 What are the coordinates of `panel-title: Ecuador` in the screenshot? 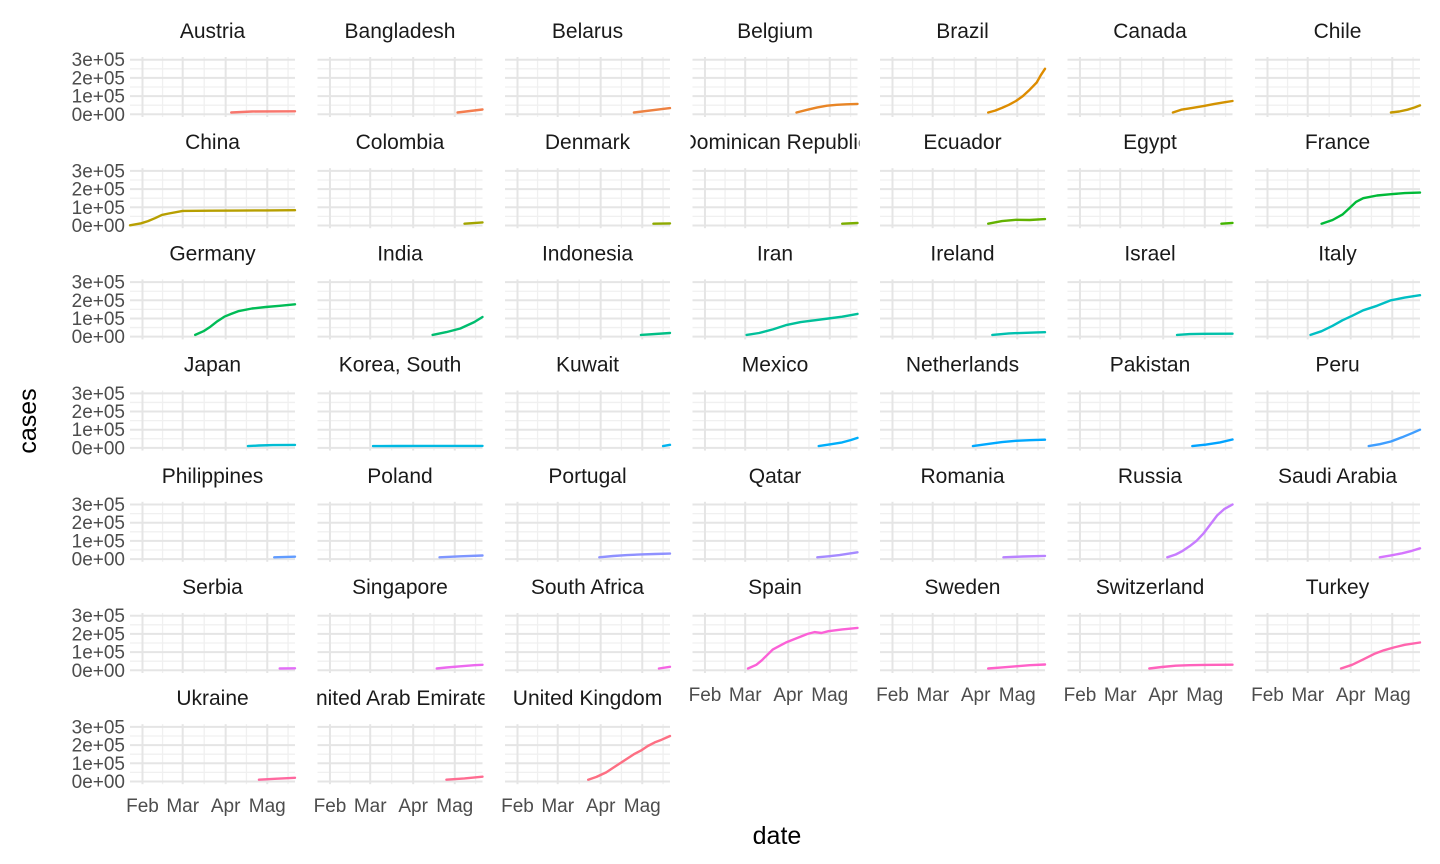 It's located at (962, 142).